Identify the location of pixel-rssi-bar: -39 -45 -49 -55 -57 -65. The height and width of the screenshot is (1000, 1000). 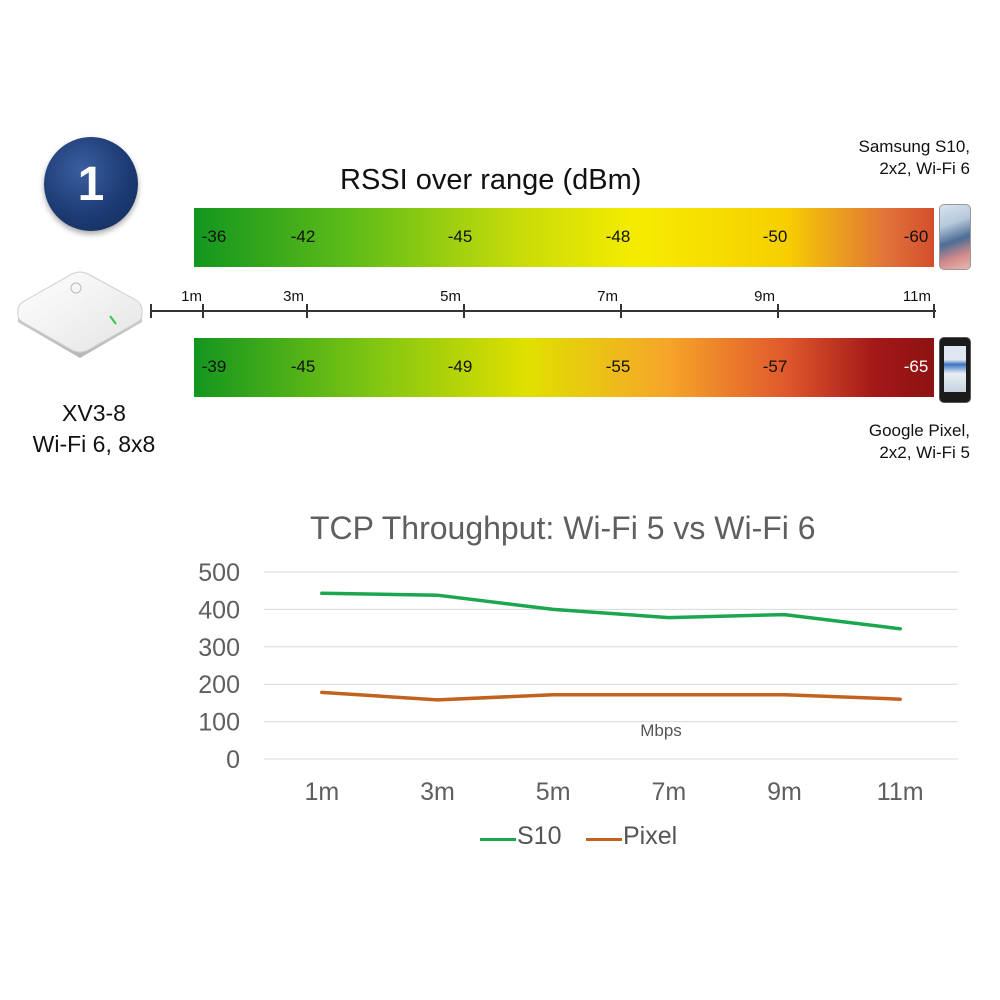
(564, 367).